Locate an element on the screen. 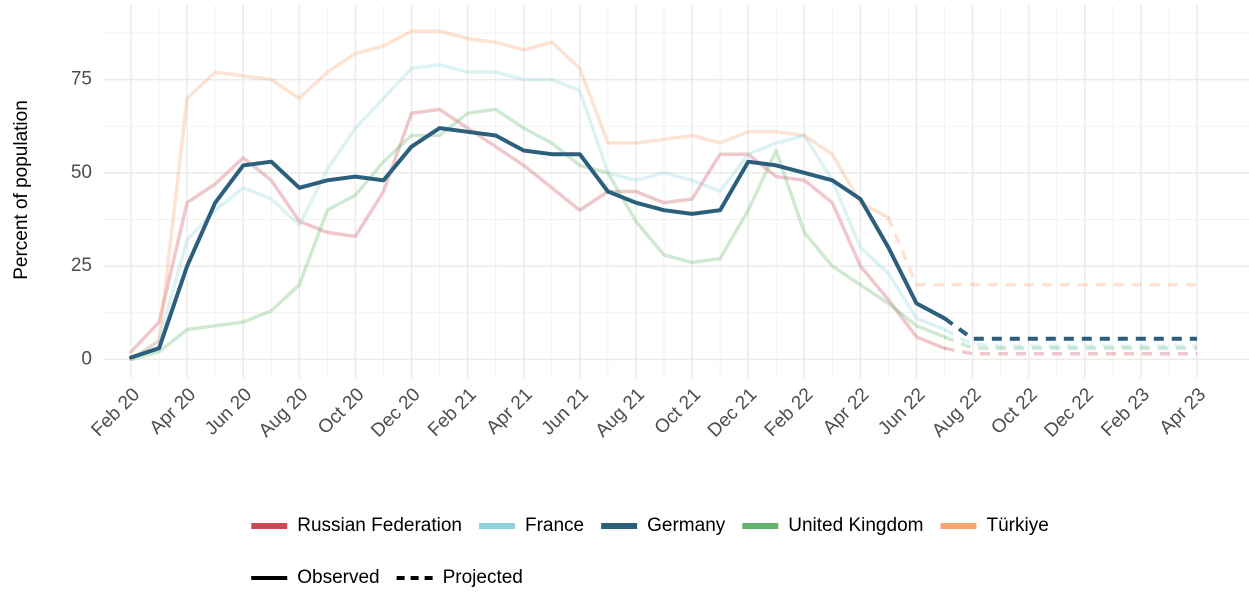  x-tick-label: Jun 20 is located at coordinates (228, 411).